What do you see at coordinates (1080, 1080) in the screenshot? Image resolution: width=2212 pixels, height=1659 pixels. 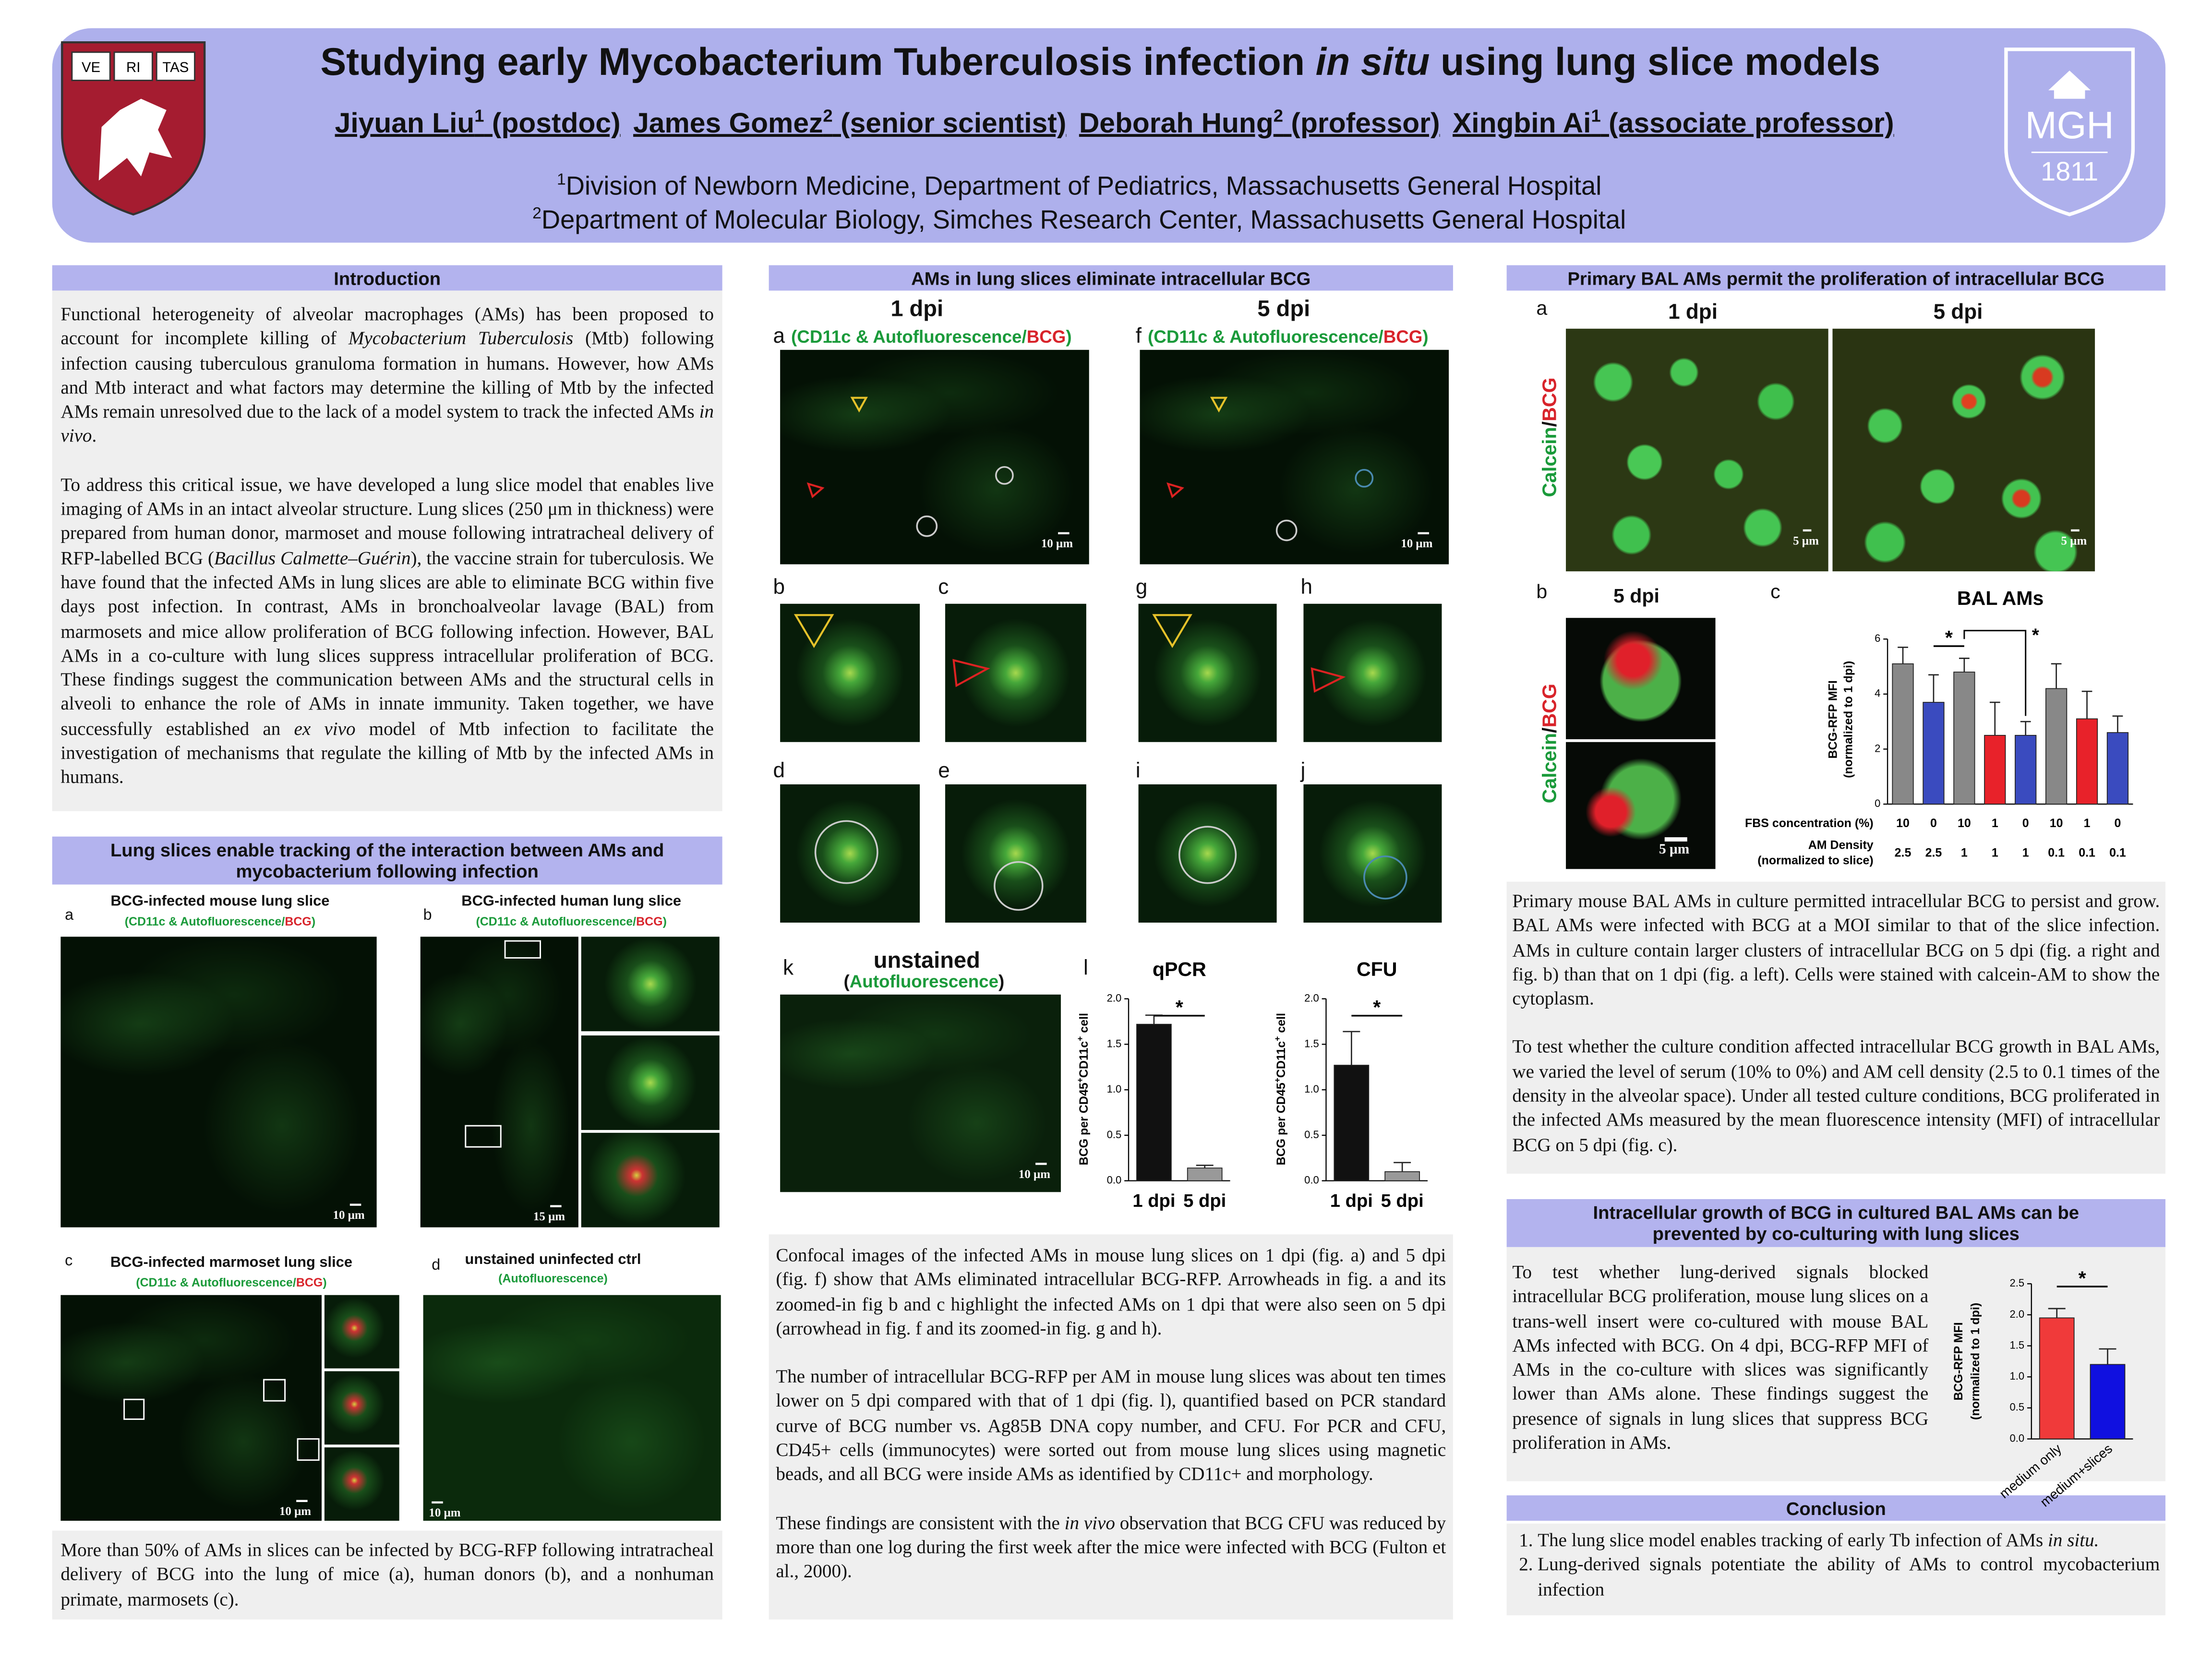 I see `text-run: +` at bounding box center [1080, 1080].